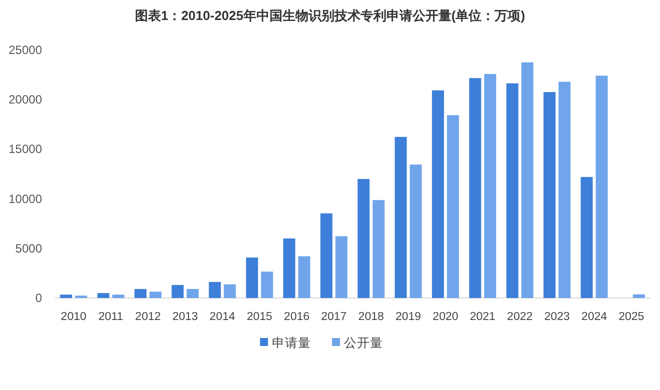  Describe the element at coordinates (334, 317) in the screenshot. I see `x-tick-label: 2017` at that location.